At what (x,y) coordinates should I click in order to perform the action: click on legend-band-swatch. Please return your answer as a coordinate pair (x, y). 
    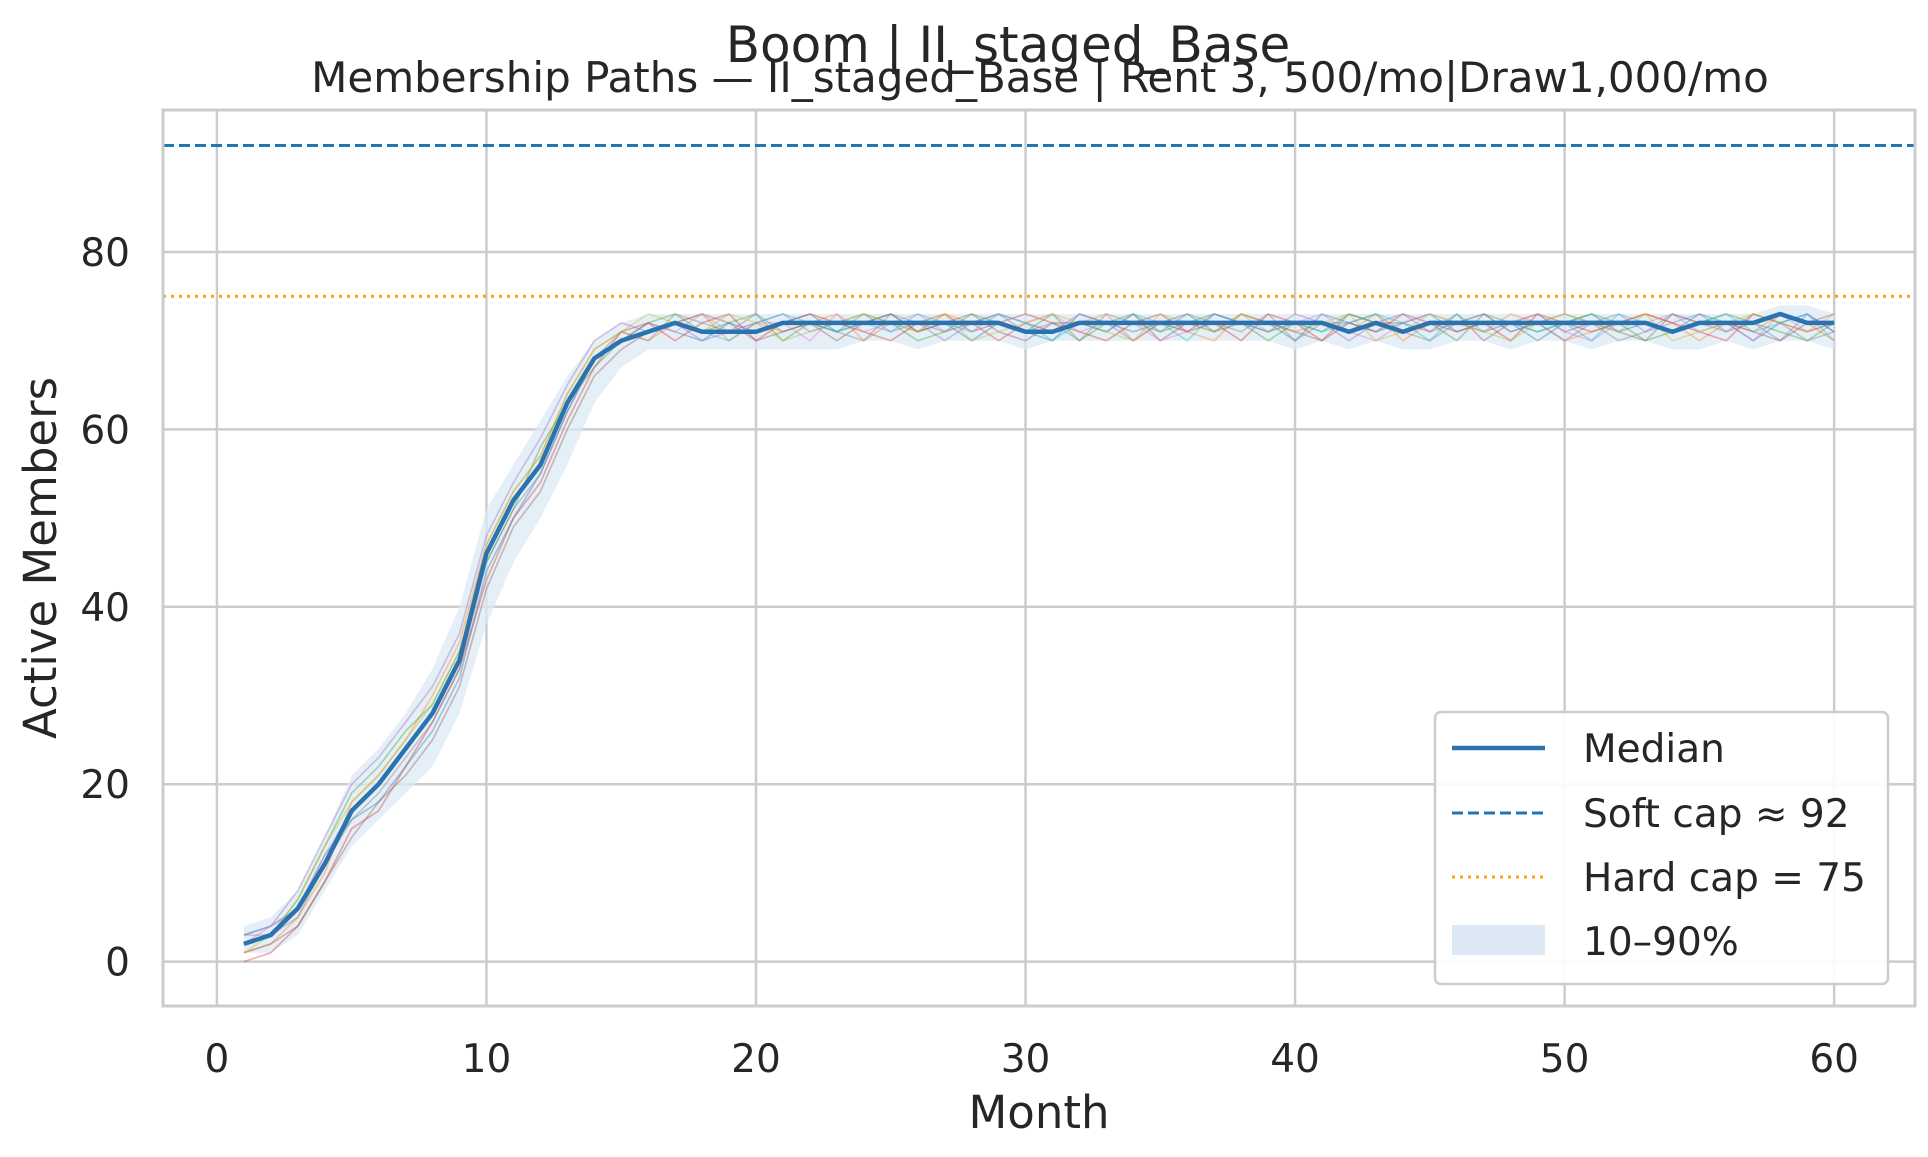
    Looking at the image, I should click on (1498, 940).